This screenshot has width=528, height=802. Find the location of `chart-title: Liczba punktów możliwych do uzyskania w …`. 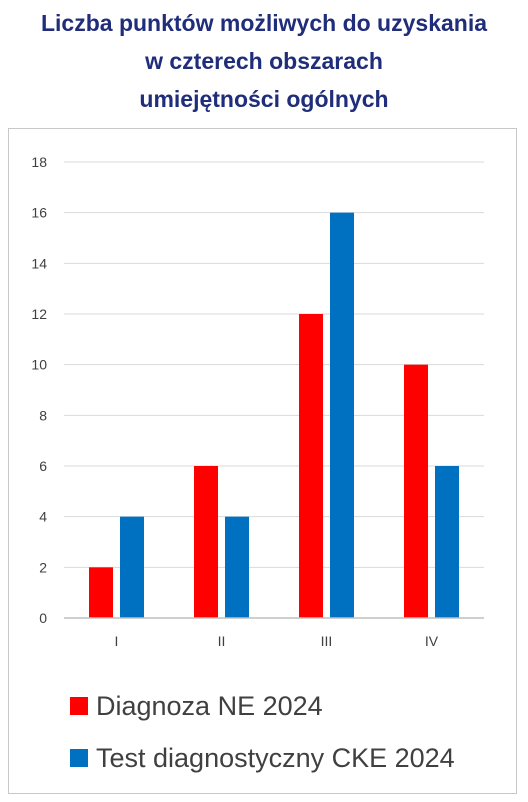

chart-title: Liczba punktów możliwych do uzyskania w … is located at coordinates (264, 61).